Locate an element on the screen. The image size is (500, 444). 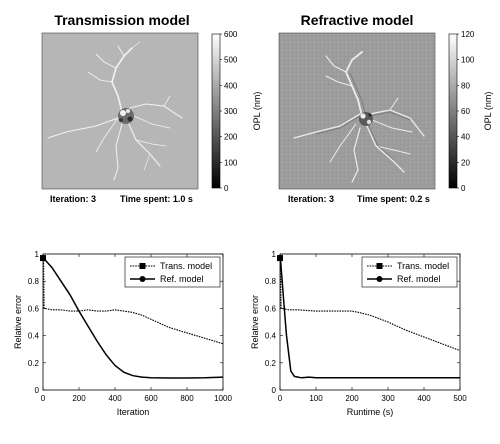
transmission-neuron is located at coordinates (115, 111).